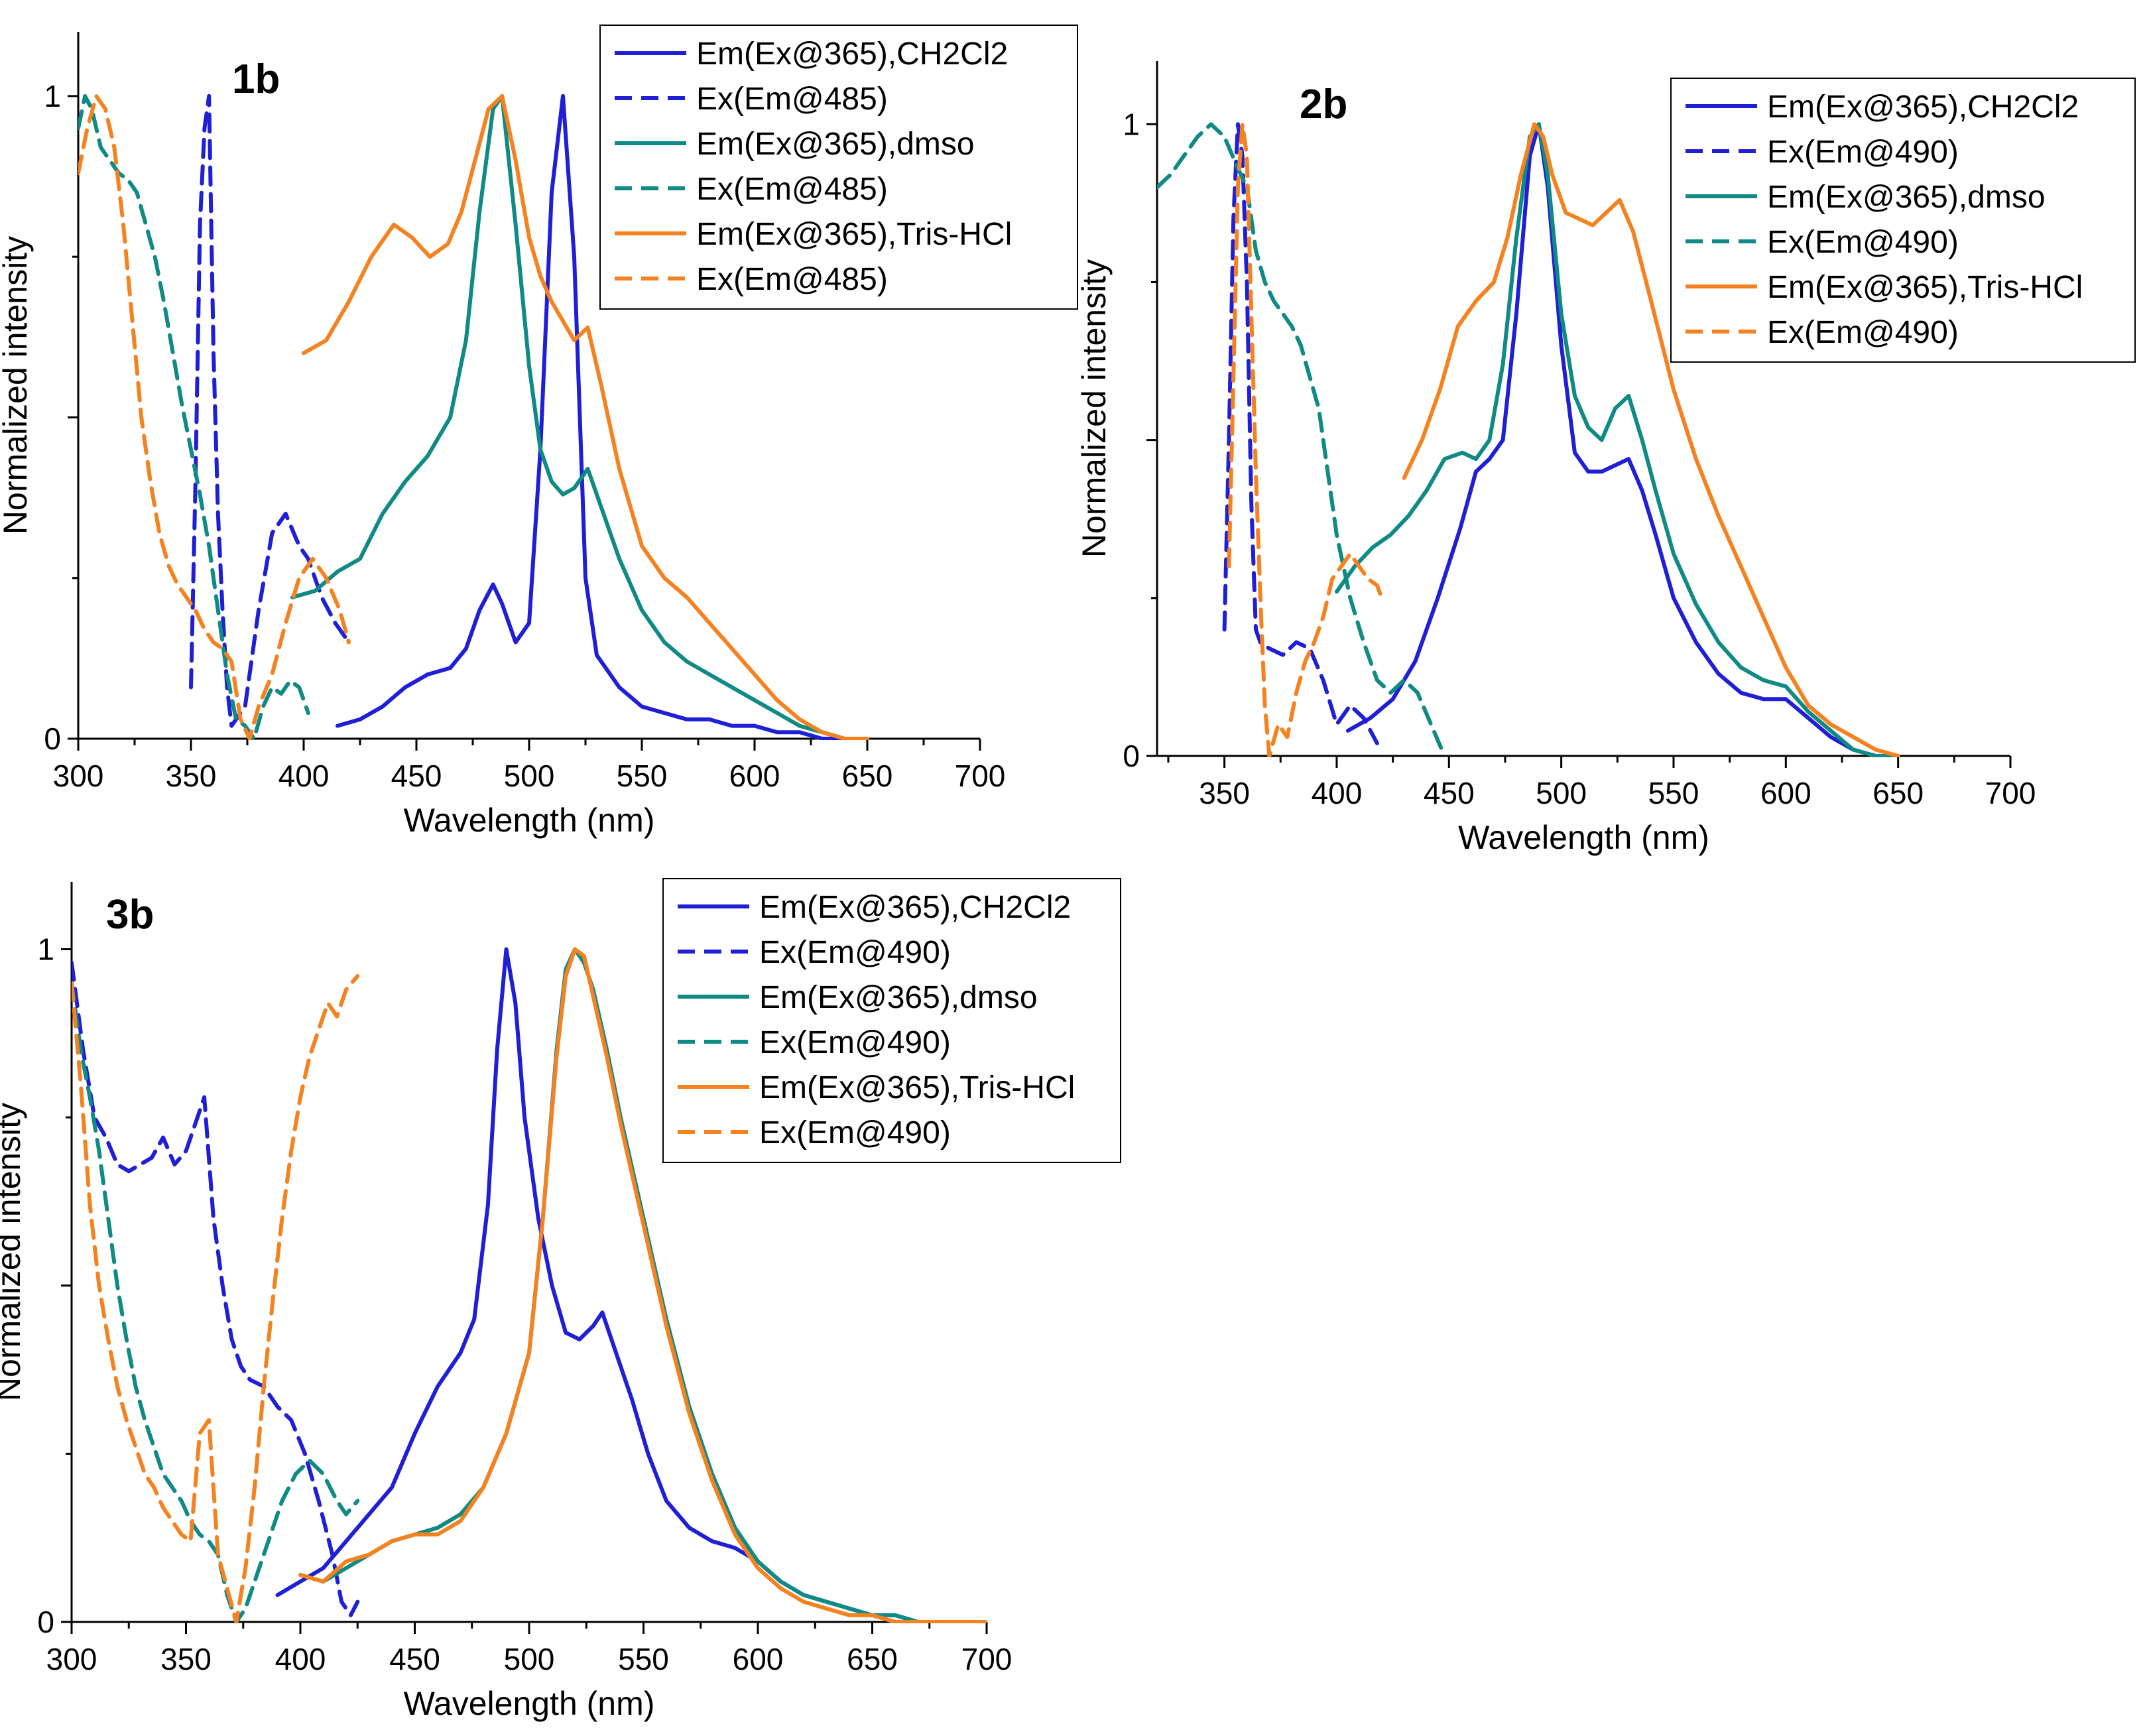  I want to click on panel-title: 3b, so click(130, 915).